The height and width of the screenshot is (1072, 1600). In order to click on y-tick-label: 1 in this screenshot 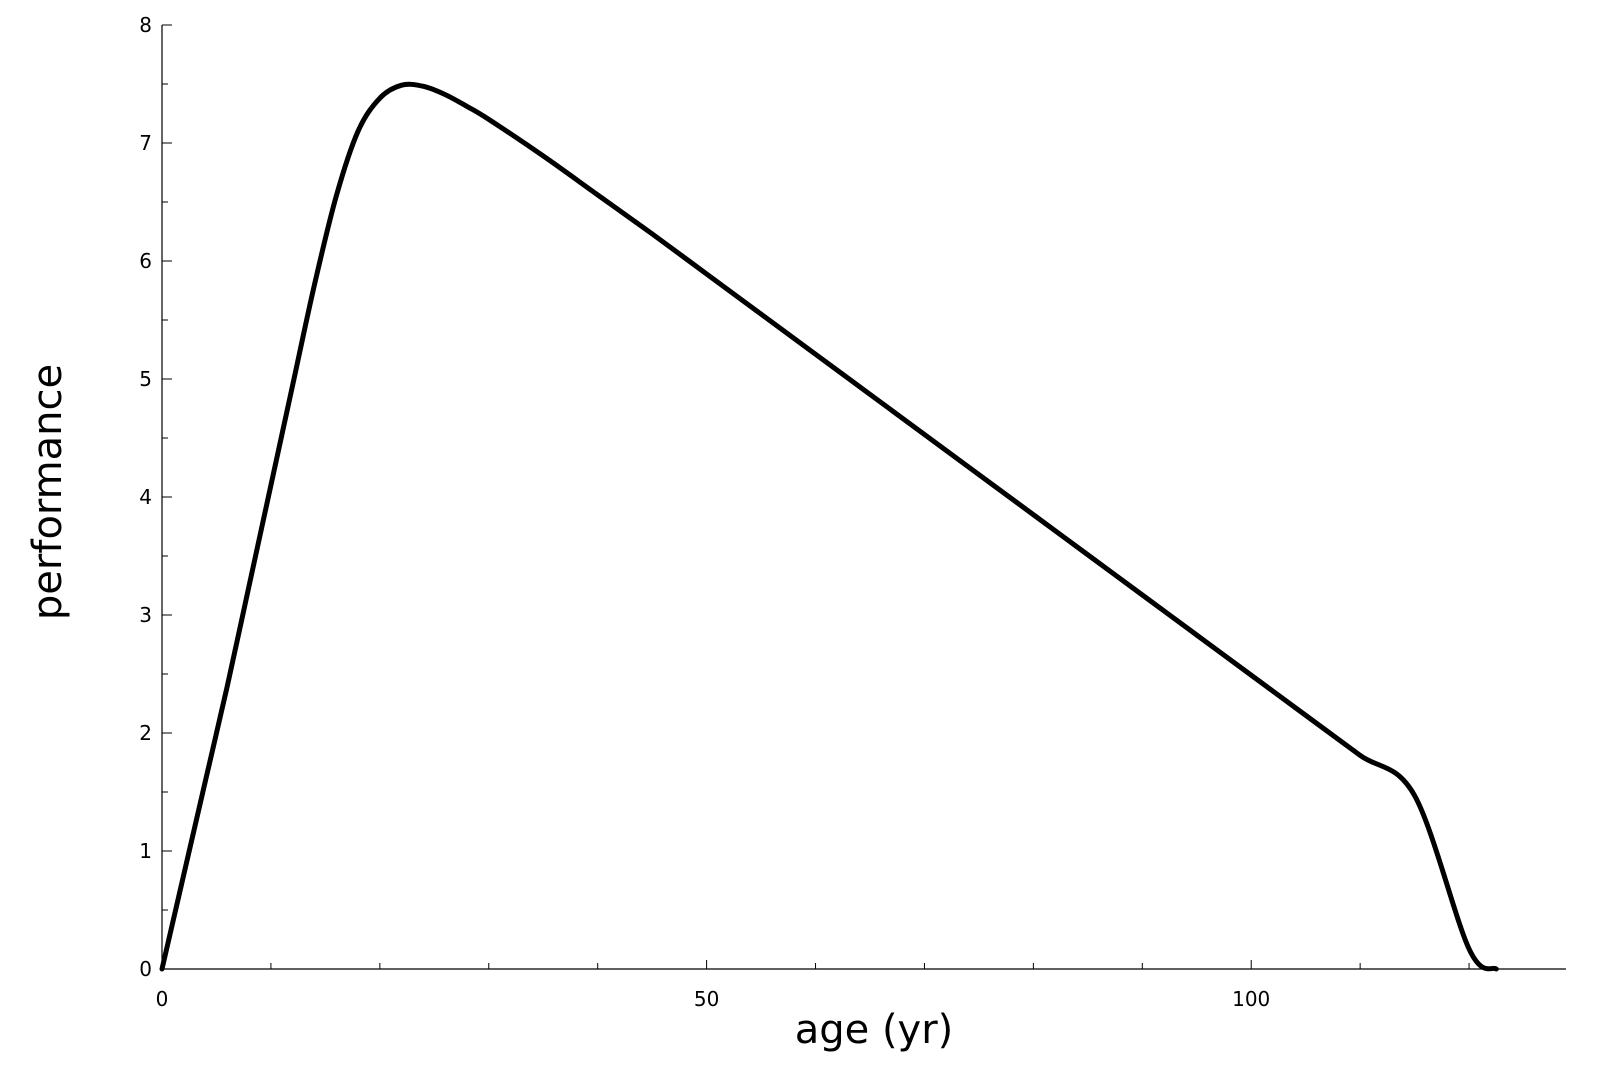, I will do `click(145, 851)`.